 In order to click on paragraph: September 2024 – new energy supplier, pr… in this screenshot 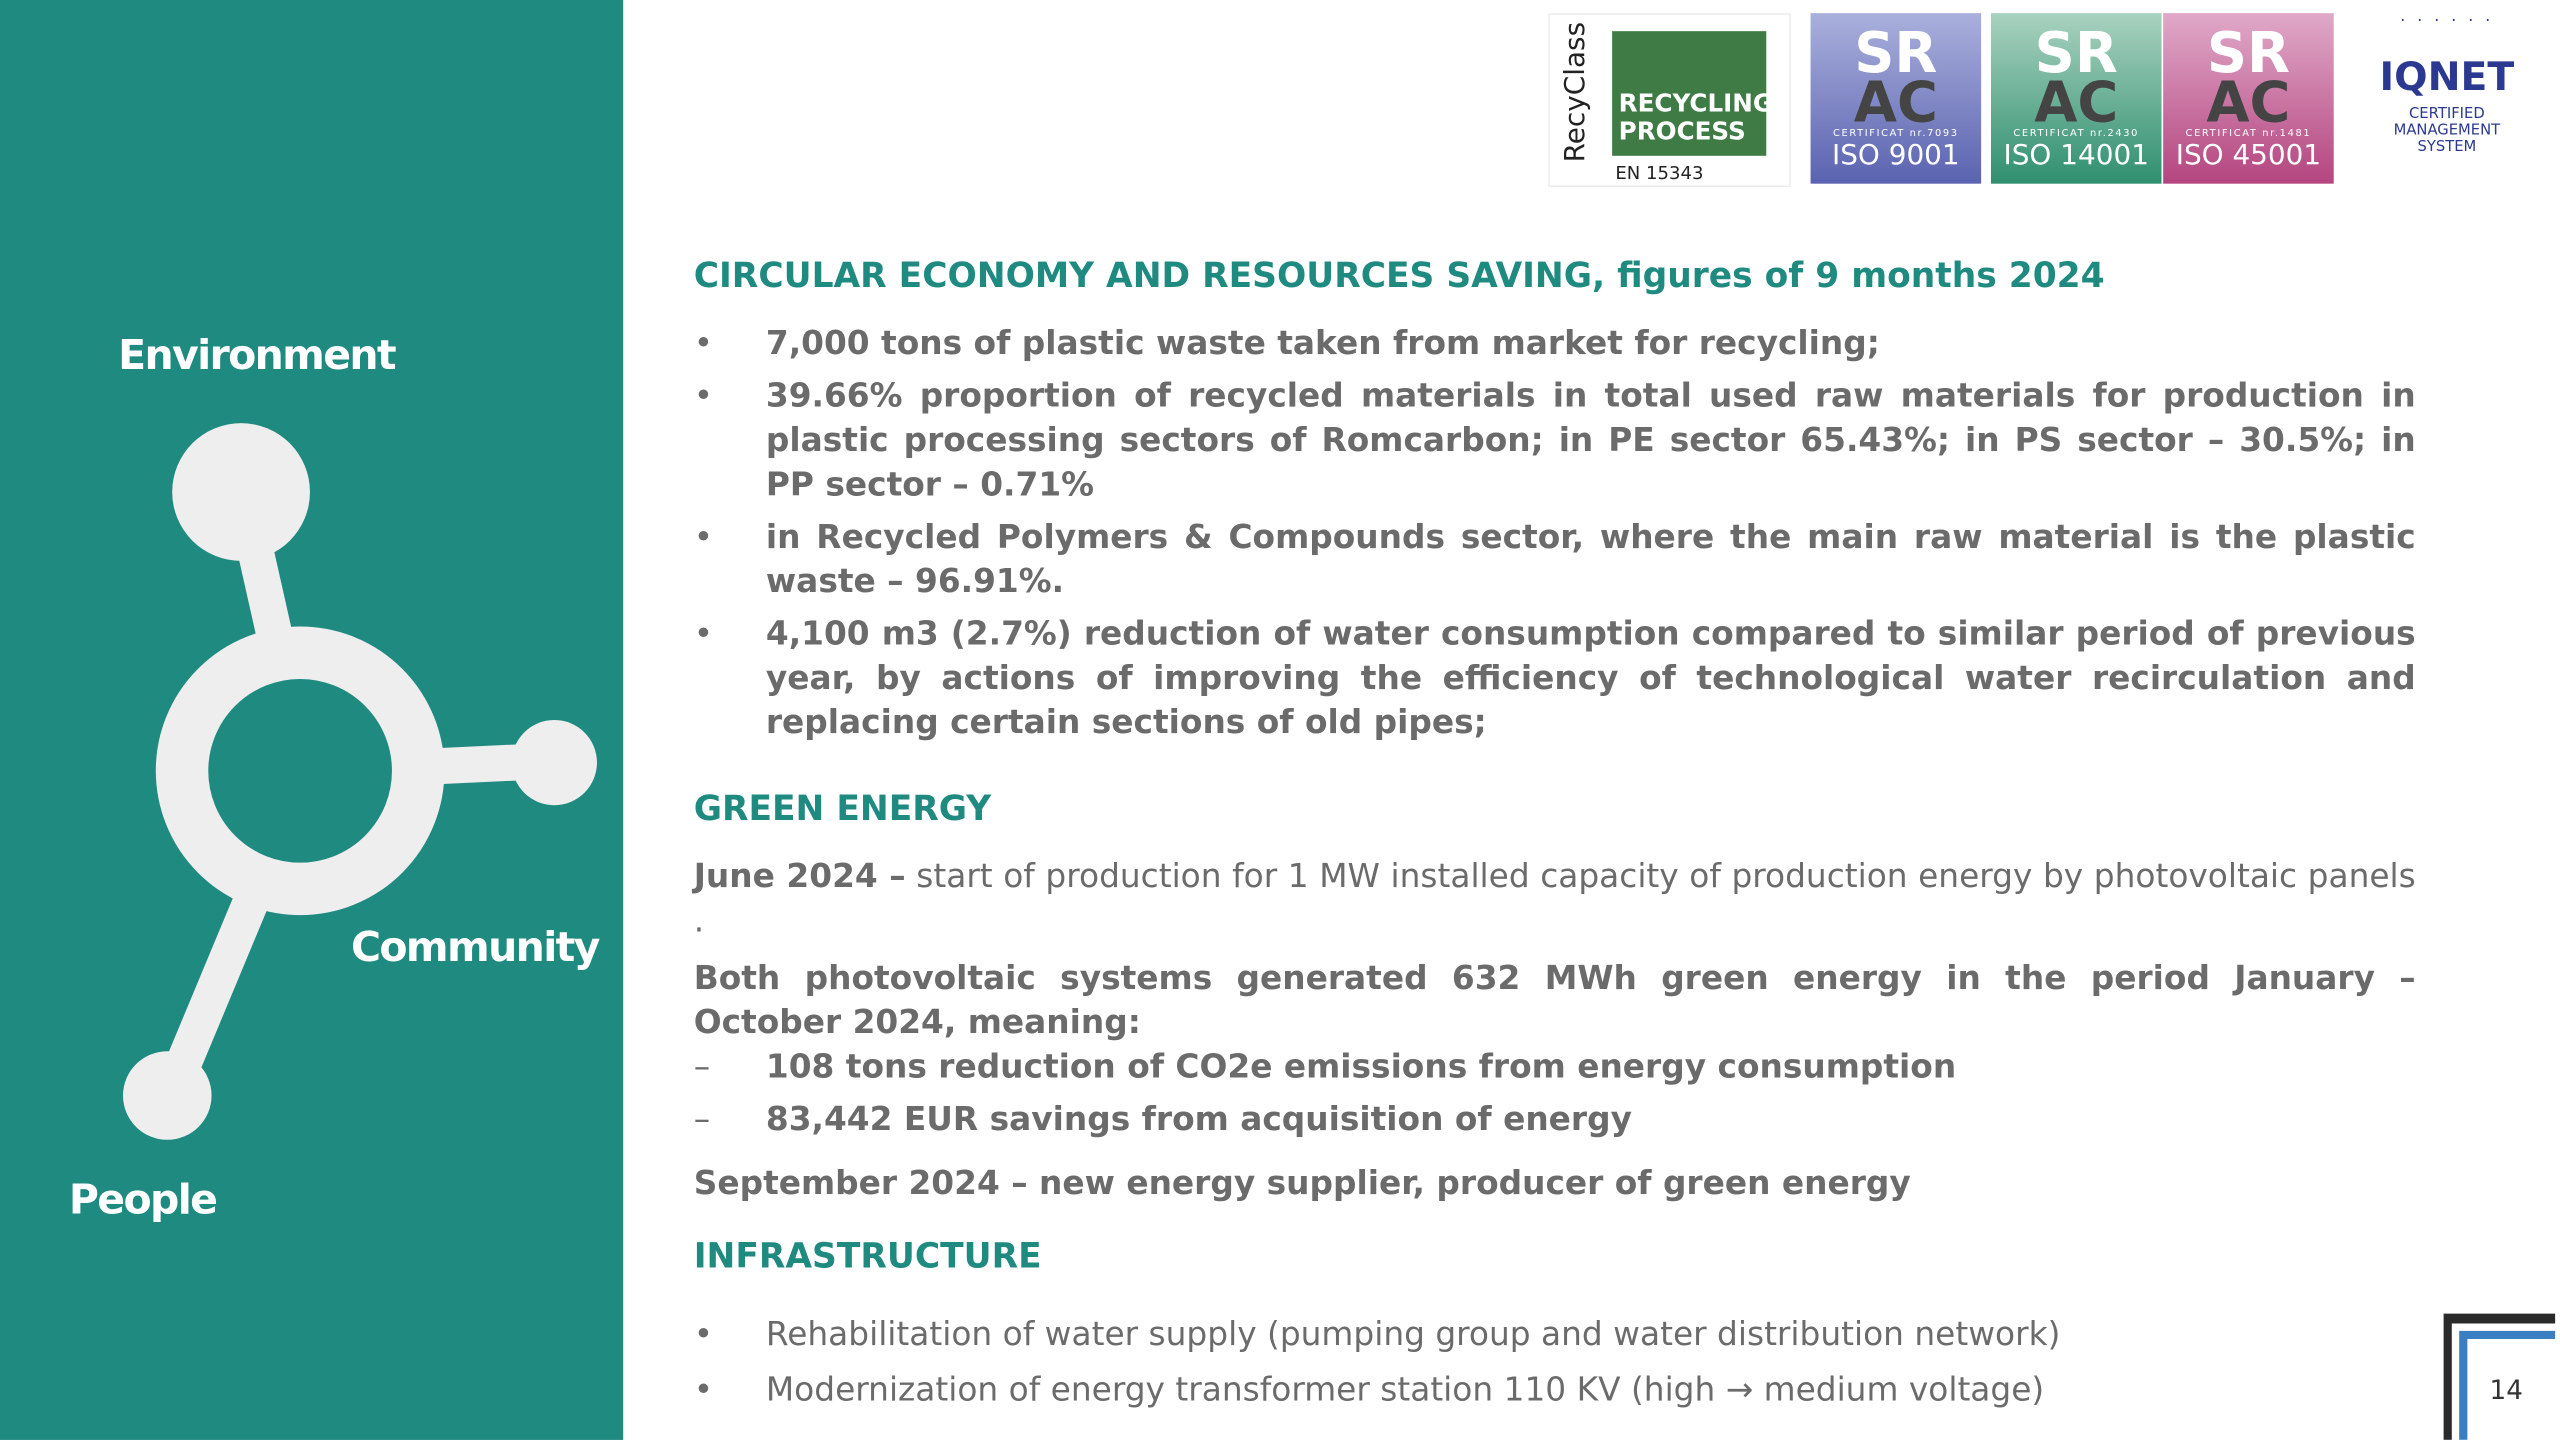, I will do `click(1302, 1182)`.